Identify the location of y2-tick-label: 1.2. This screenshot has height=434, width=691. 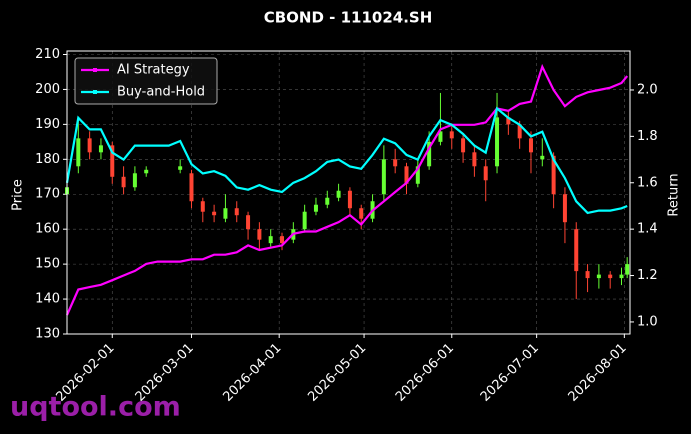
(647, 275).